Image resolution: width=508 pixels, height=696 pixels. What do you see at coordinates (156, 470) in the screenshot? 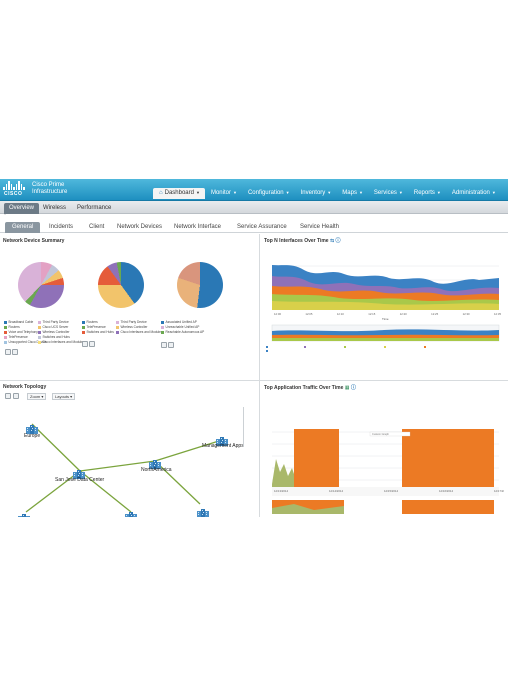
I see `node-northamerica: NorthAmerica` at bounding box center [156, 470].